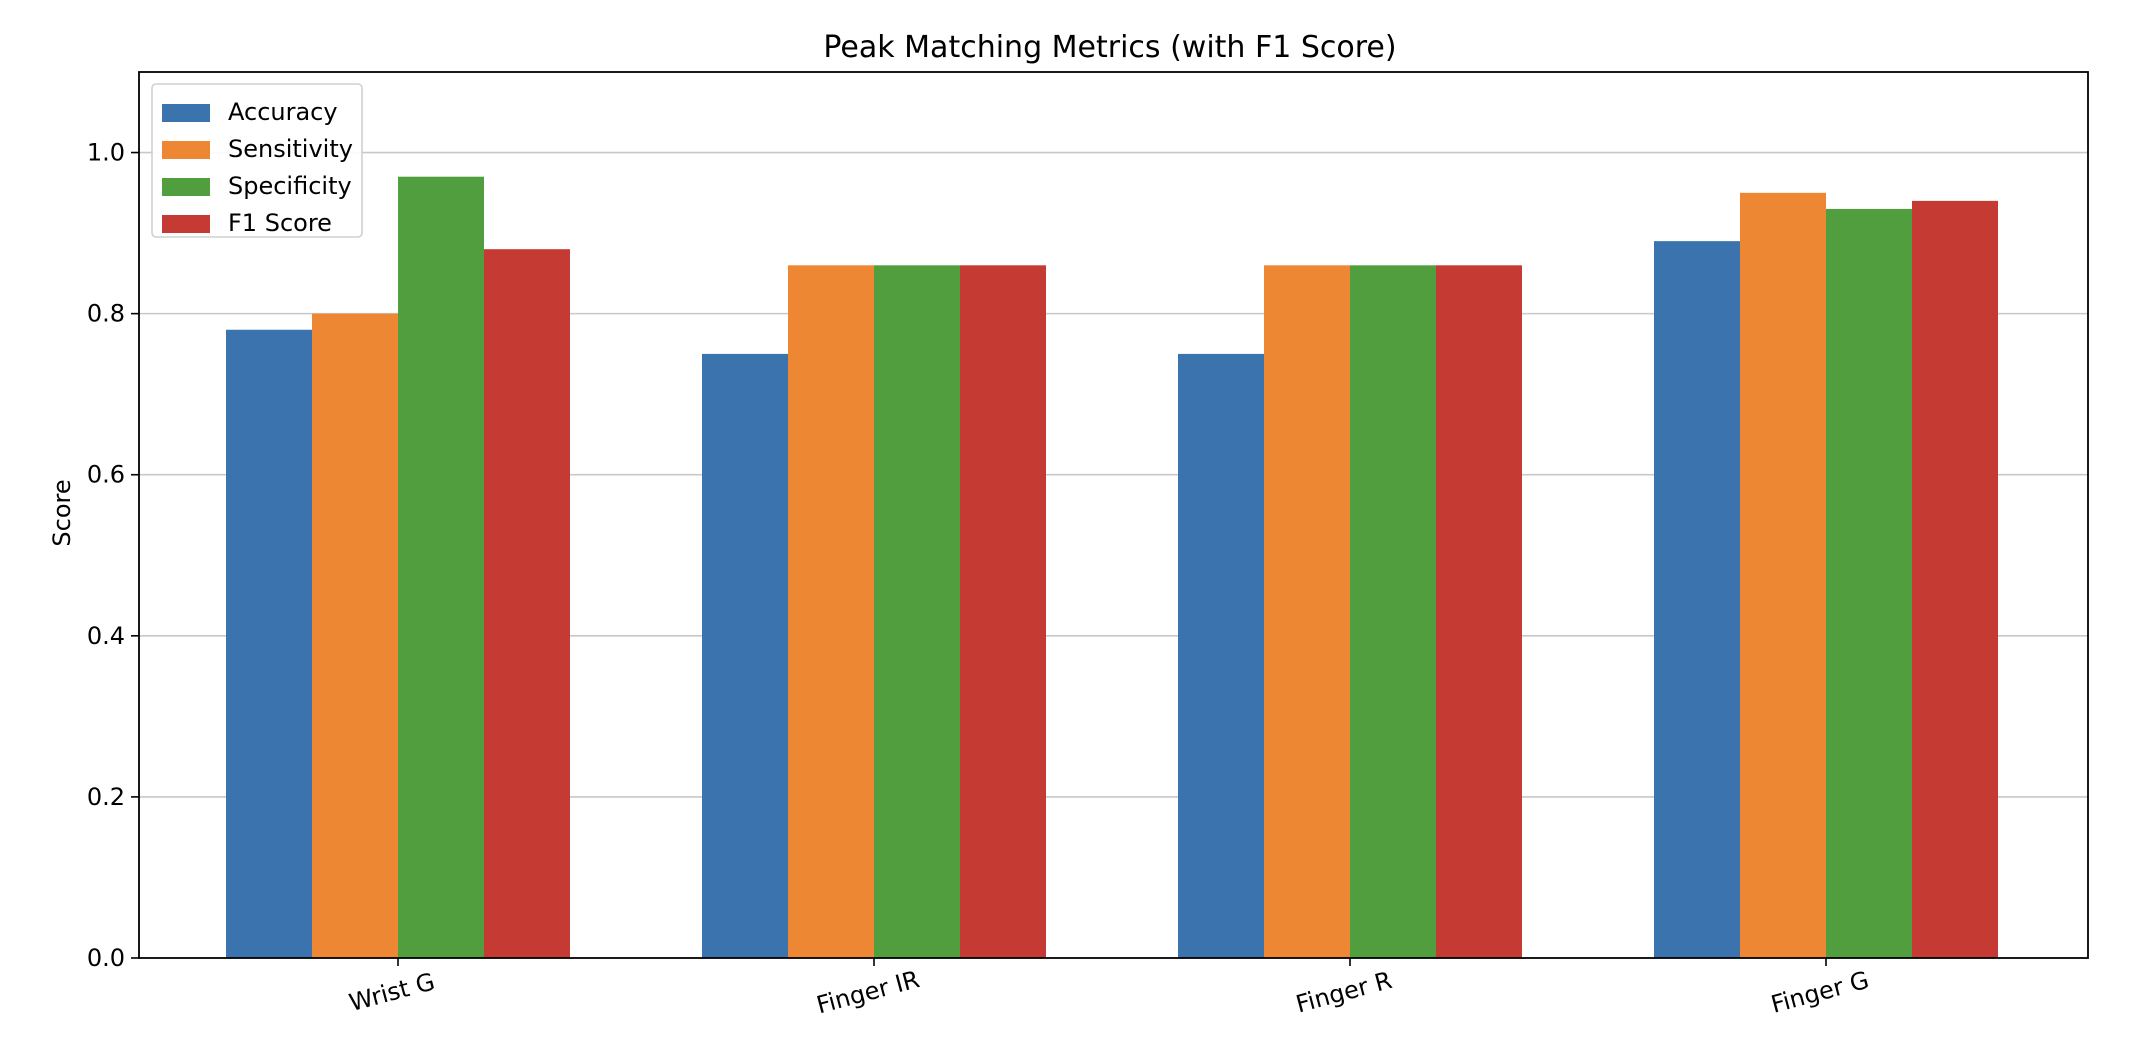 This screenshot has width=2130, height=1056. I want to click on bar-specificity-finger-g, so click(1869, 583).